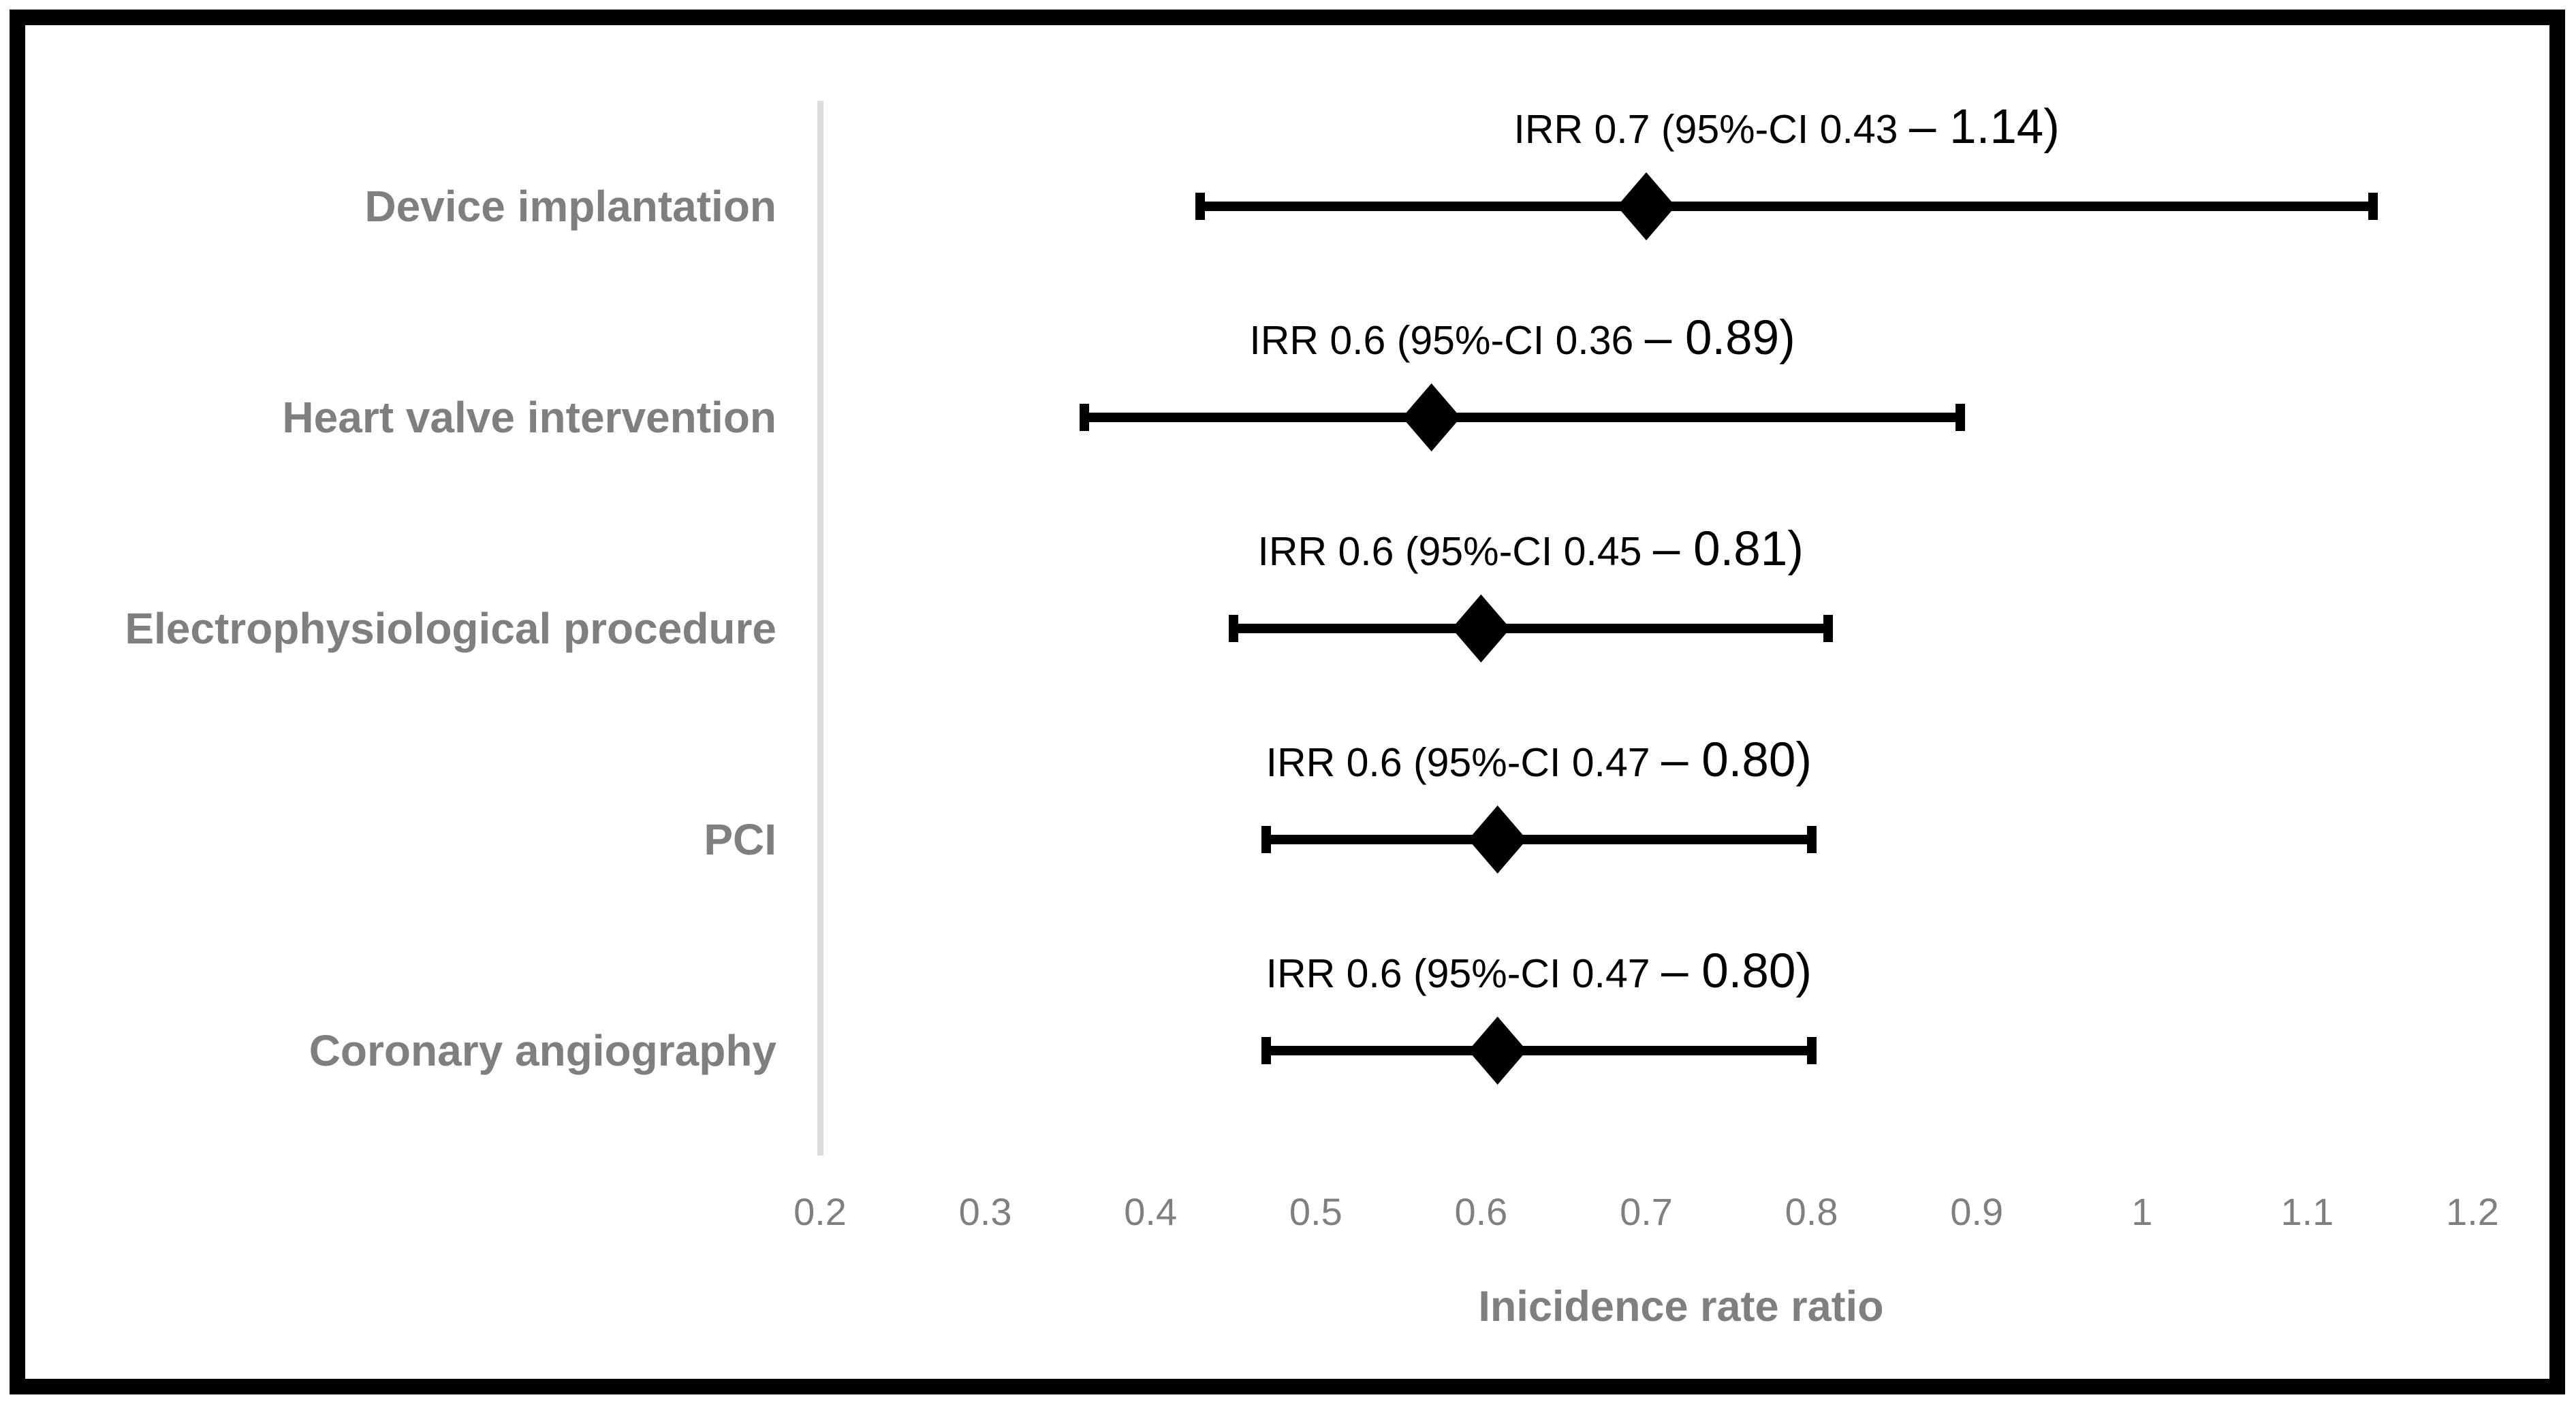  What do you see at coordinates (2307, 1211) in the screenshot?
I see `x-tick-label: 1.1` at bounding box center [2307, 1211].